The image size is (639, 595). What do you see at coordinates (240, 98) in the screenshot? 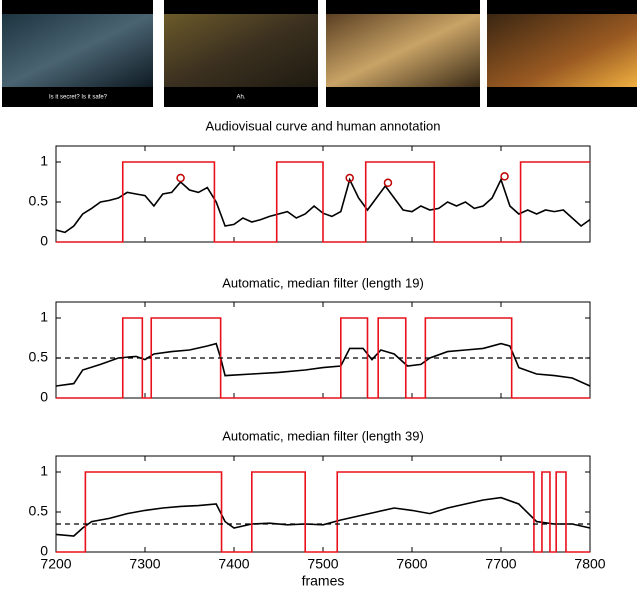
I see `subtitle-caption: Ah.` at bounding box center [240, 98].